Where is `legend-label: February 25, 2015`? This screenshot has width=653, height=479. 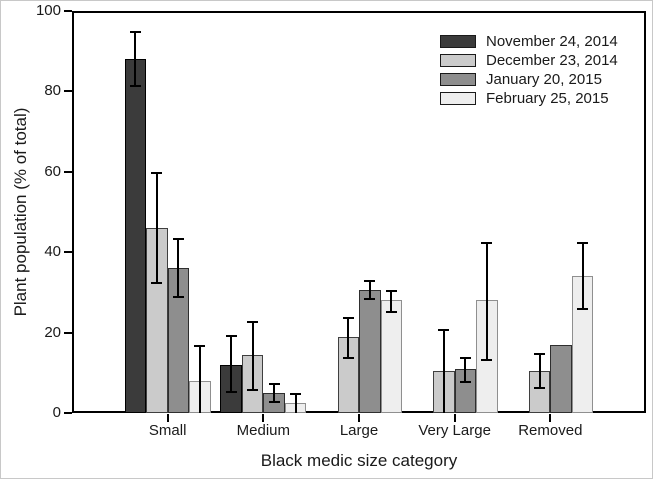
legend-label: February 25, 2015 is located at coordinates (547, 98).